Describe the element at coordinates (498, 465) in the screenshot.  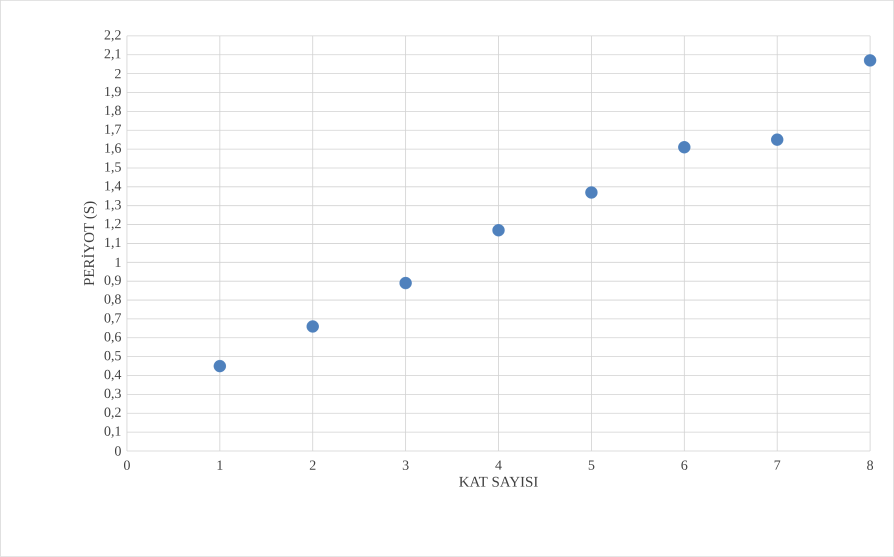
I see `x-tick-label: 4` at that location.